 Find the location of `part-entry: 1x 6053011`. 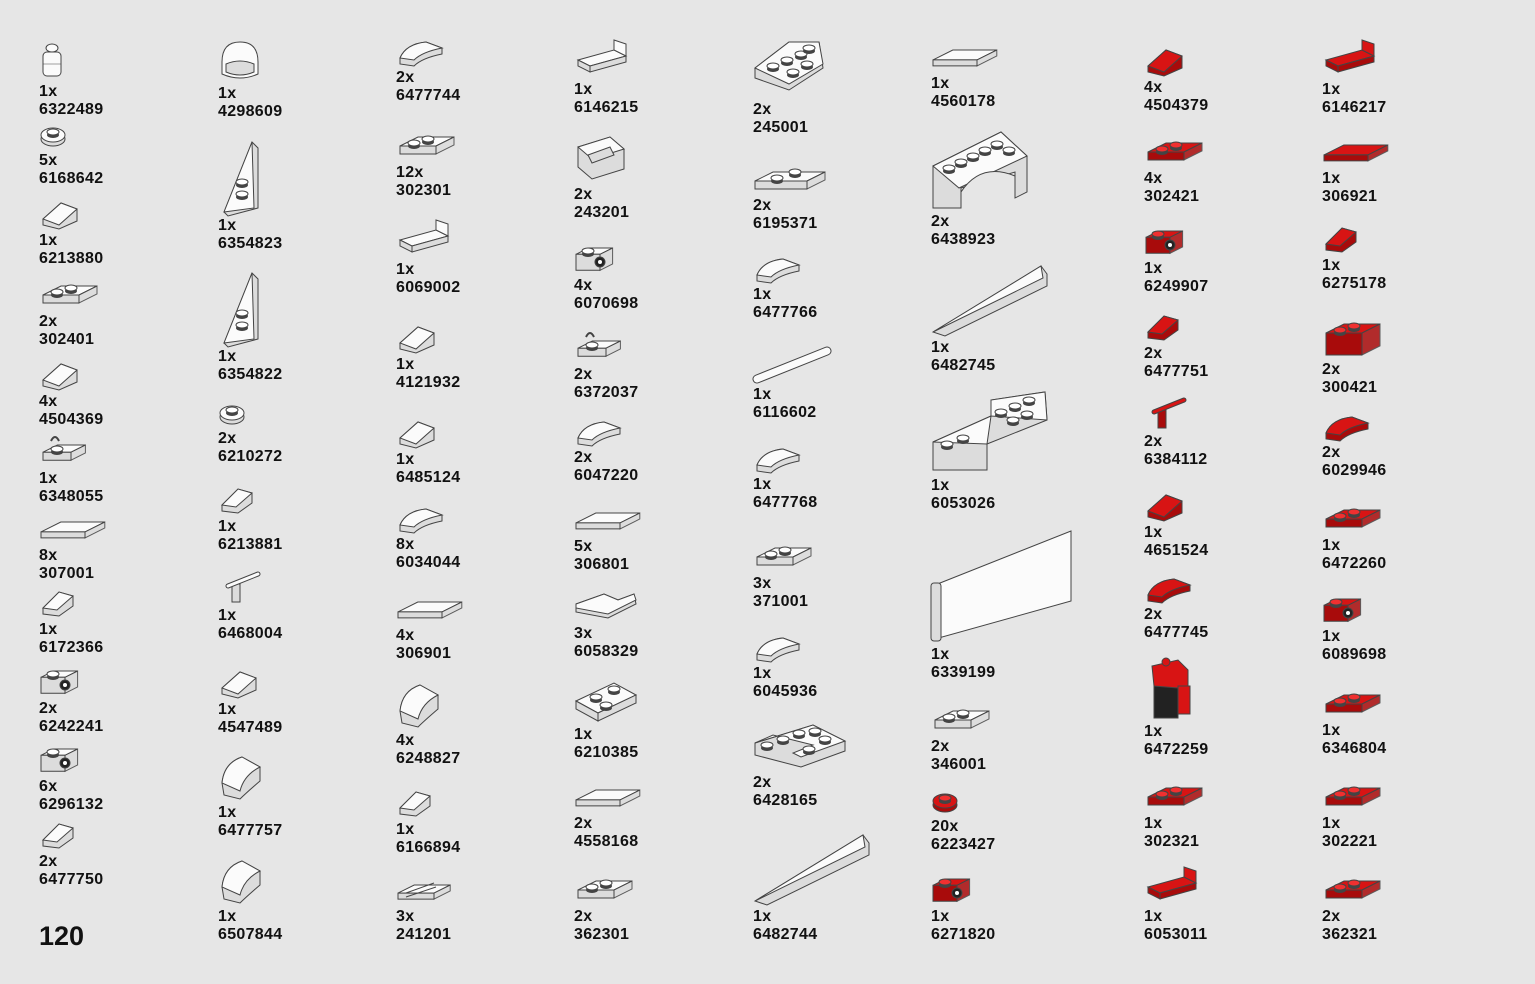

part-entry: 1x 6053011 is located at coordinates (1219, 904).